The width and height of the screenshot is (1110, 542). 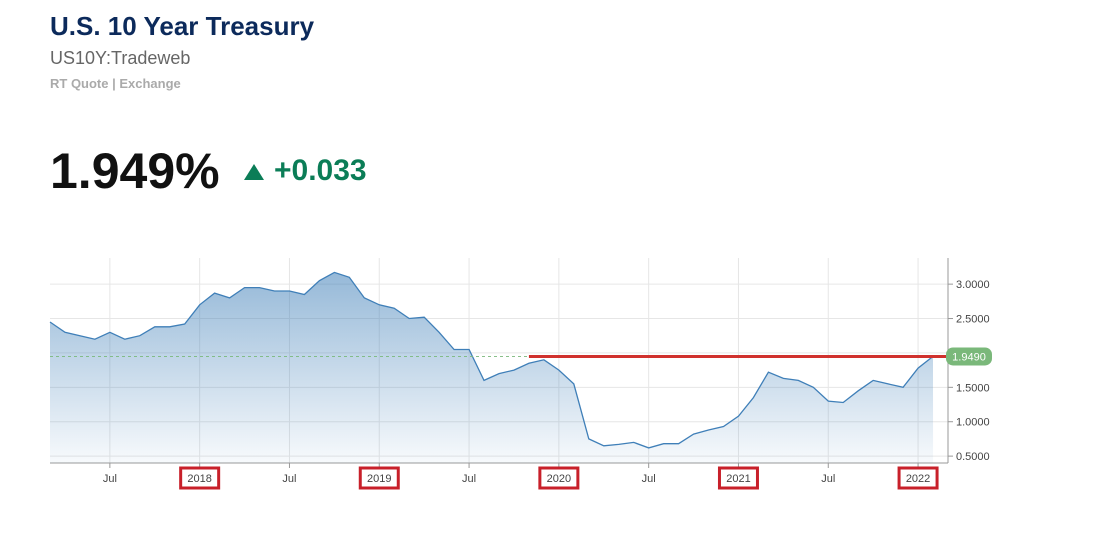 I want to click on title: U.S. 10 Year Treasury, so click(x=182, y=26).